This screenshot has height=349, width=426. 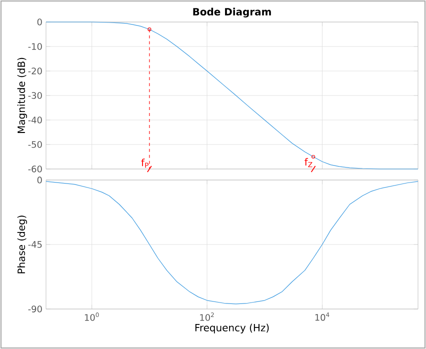 I want to click on y-tick-label: -10, so click(x=35, y=46).